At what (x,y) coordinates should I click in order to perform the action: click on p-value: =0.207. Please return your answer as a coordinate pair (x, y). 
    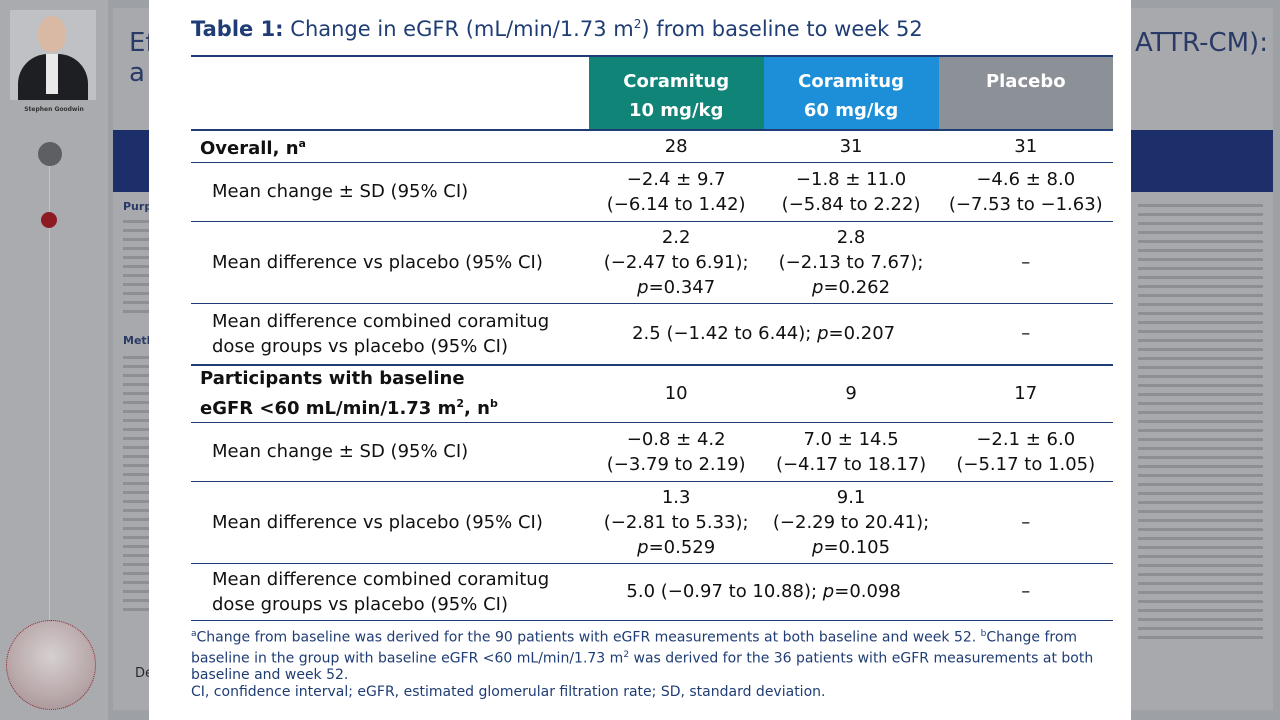
    Looking at the image, I should click on (862, 334).